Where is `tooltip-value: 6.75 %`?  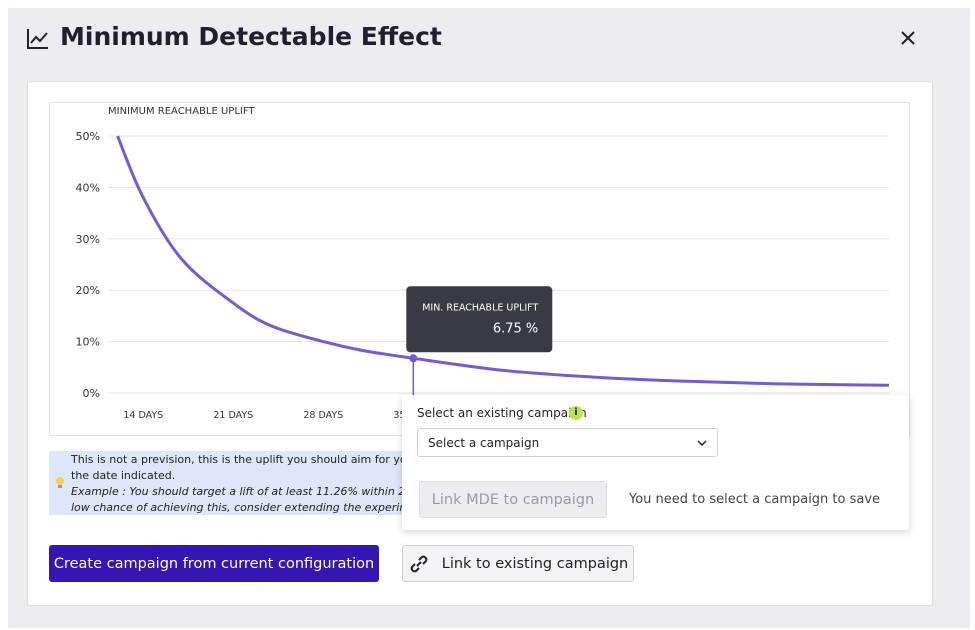 tooltip-value: 6.75 % is located at coordinates (515, 328).